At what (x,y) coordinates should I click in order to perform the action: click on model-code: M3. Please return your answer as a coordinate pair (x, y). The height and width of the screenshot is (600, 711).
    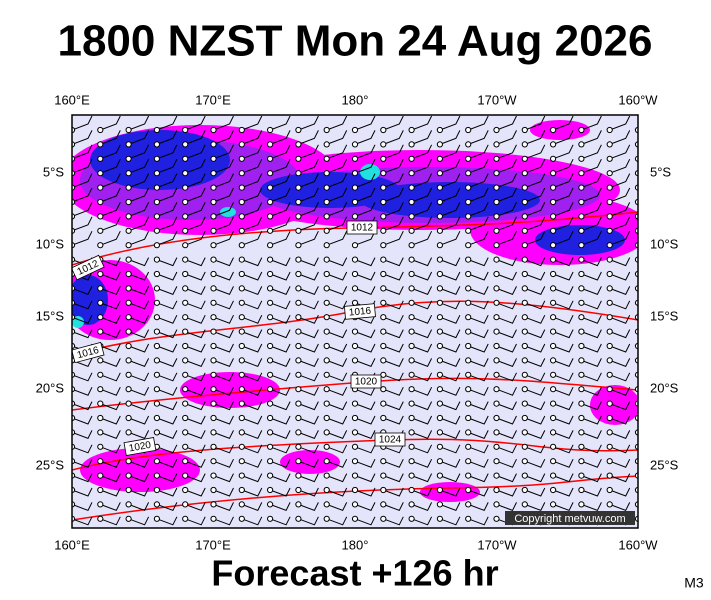
    Looking at the image, I should click on (694, 583).